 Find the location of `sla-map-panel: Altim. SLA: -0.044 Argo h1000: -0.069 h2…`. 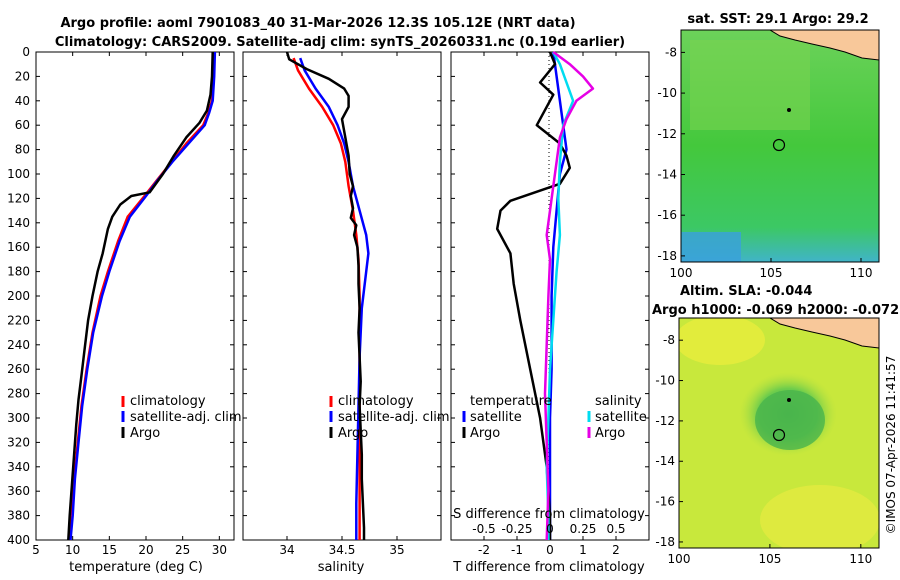

sla-map-panel: Altim. SLA: -0.044 Argo h1000: -0.069 h2… is located at coordinates (775, 425).